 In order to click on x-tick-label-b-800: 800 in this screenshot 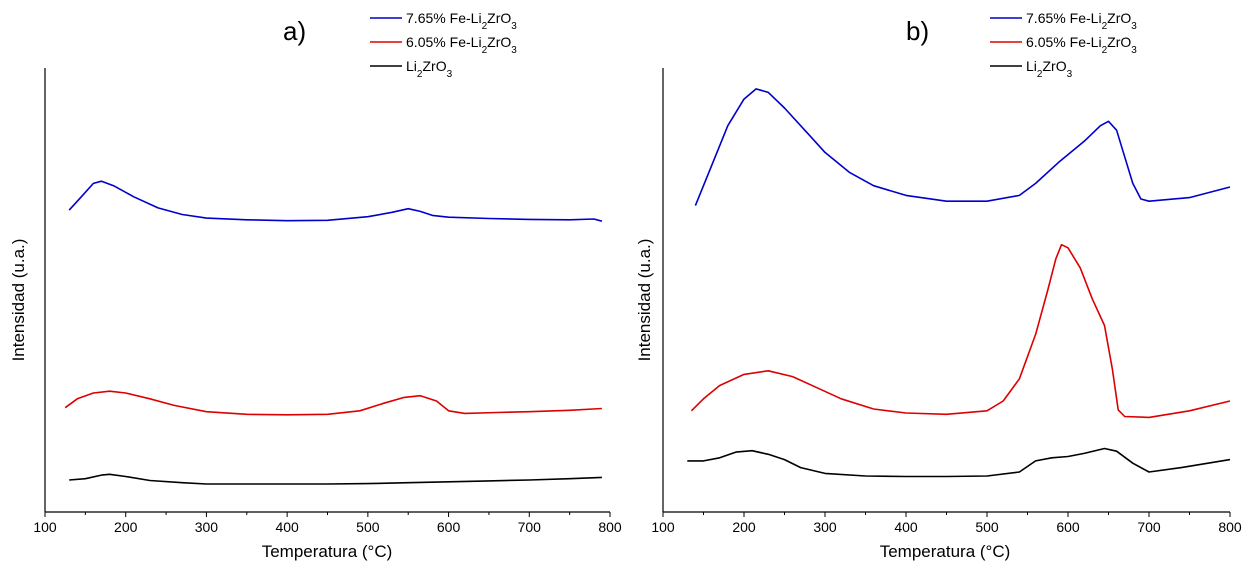, I will do `click(1230, 527)`.